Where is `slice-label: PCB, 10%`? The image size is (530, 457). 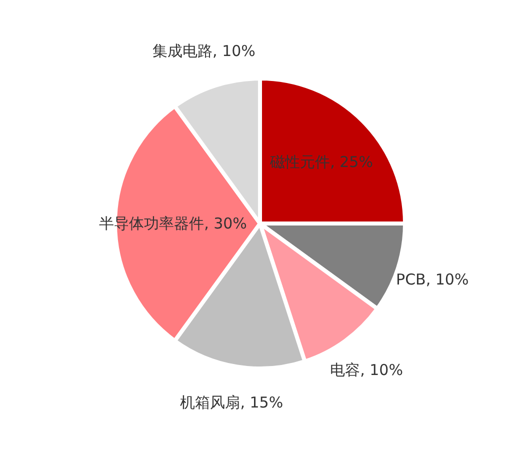
slice-label: PCB, 10% is located at coordinates (432, 279).